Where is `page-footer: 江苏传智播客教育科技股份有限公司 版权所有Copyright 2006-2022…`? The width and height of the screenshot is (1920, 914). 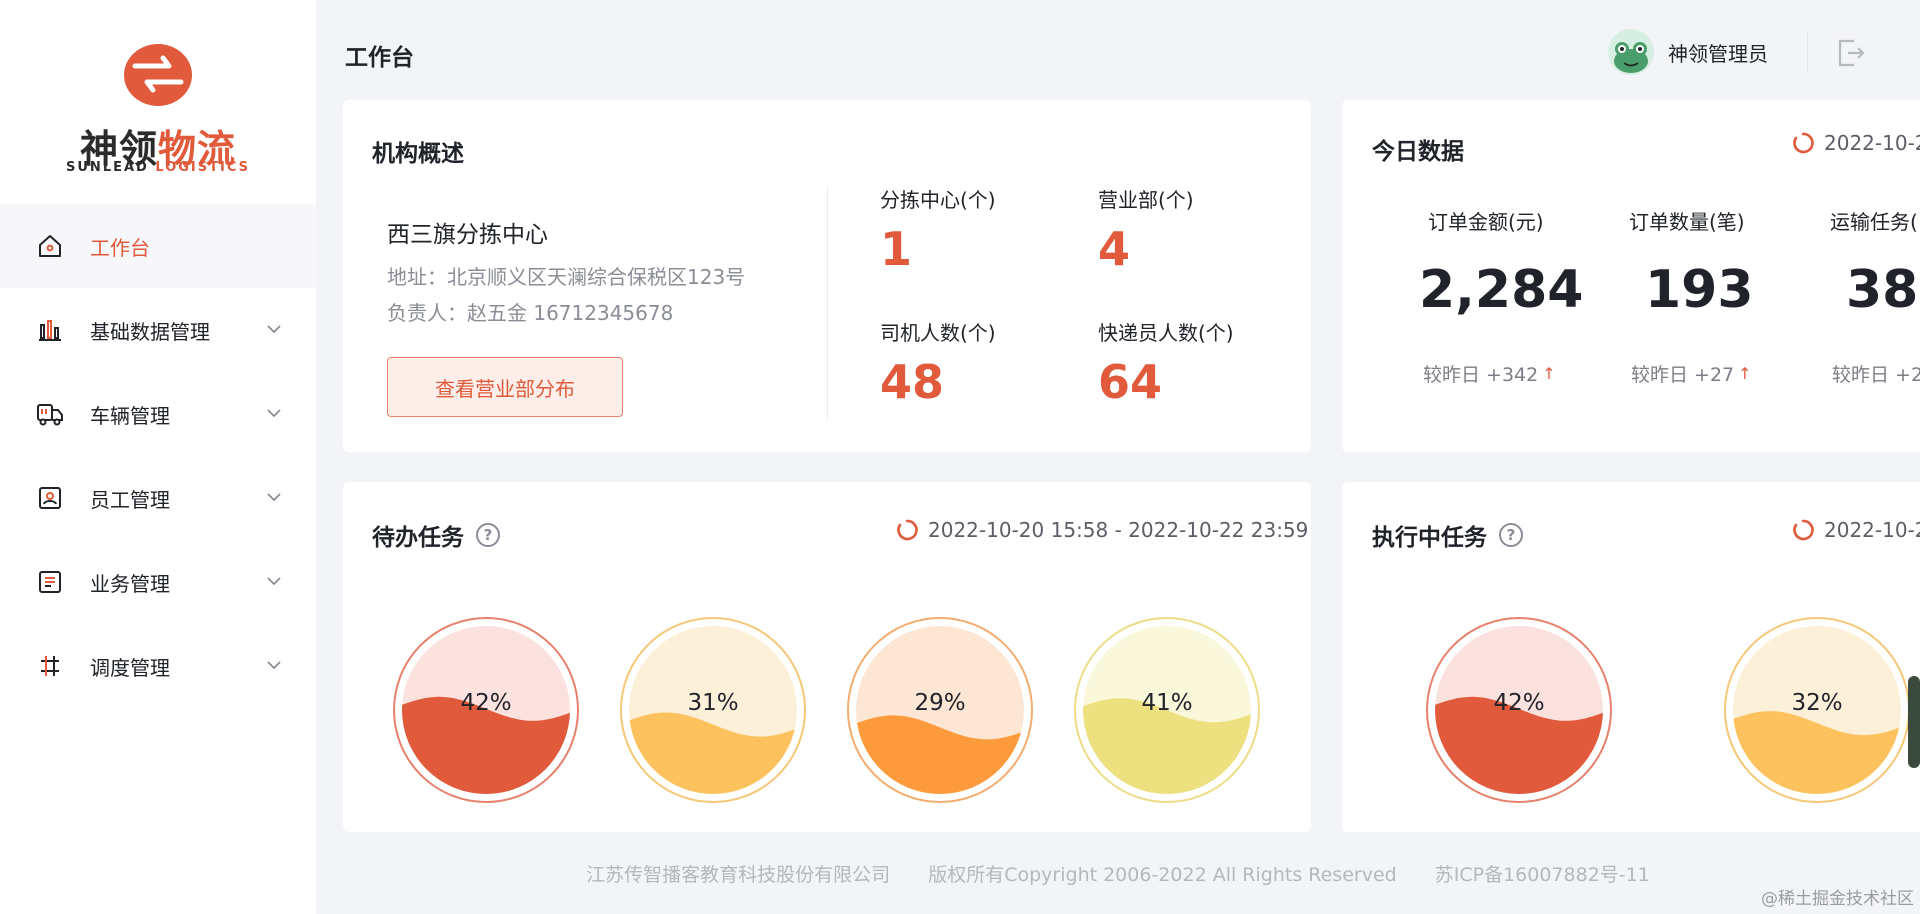
page-footer: 江苏传智播客教育科技股份有限公司 版权所有Copyright 2006-2022… is located at coordinates (1118, 873).